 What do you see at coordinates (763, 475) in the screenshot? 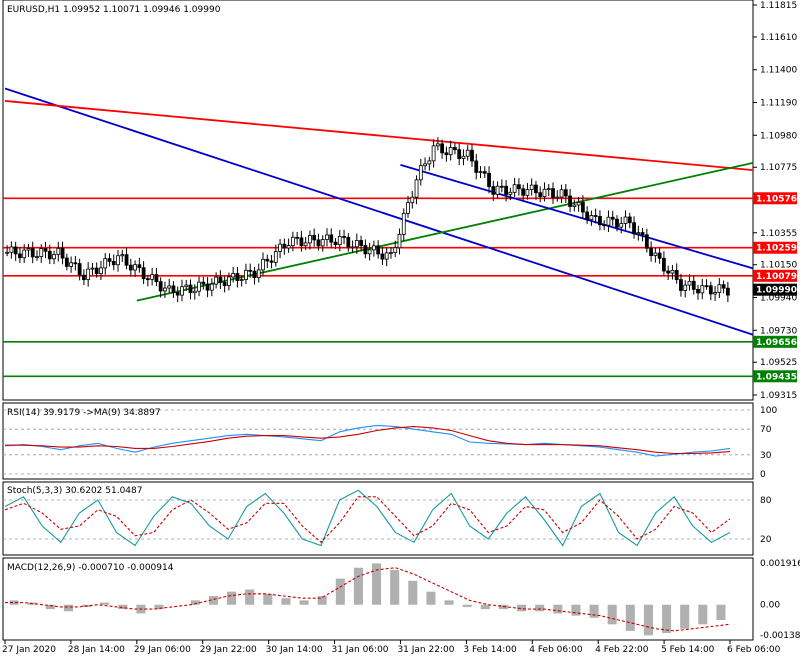
I see `rsi-level-label: 0` at bounding box center [763, 475].